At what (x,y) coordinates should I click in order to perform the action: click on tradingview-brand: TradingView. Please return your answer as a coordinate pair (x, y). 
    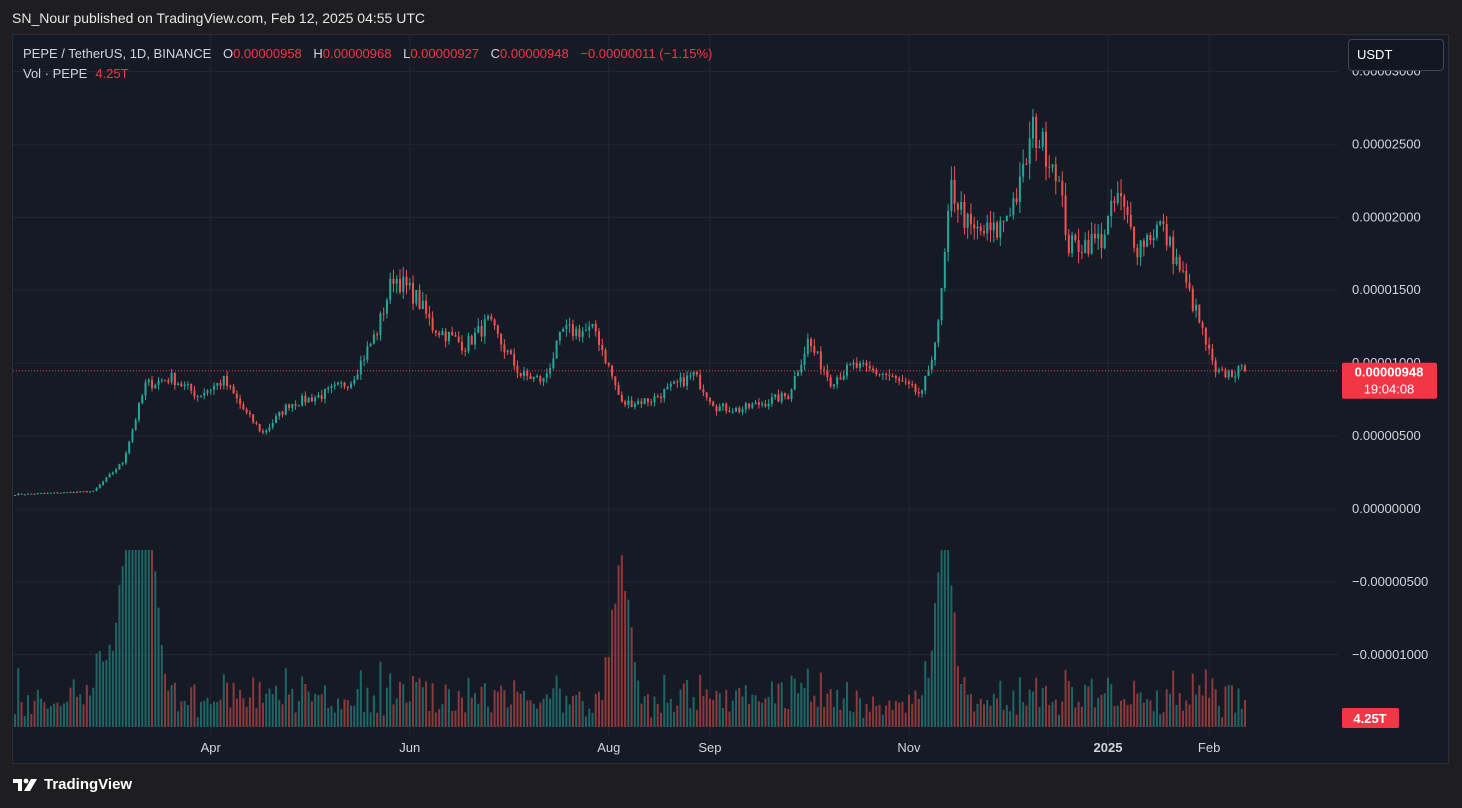
    Looking at the image, I should click on (88, 784).